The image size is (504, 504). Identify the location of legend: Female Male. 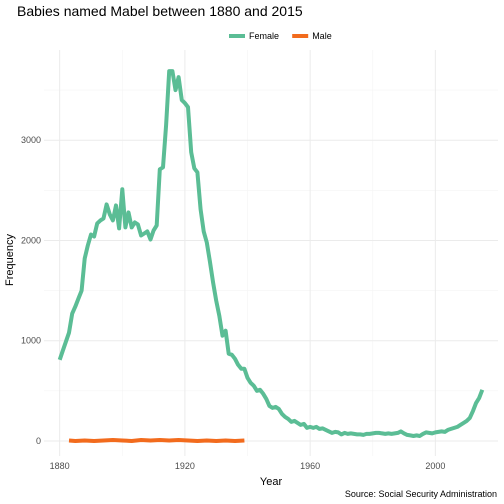
(280, 36).